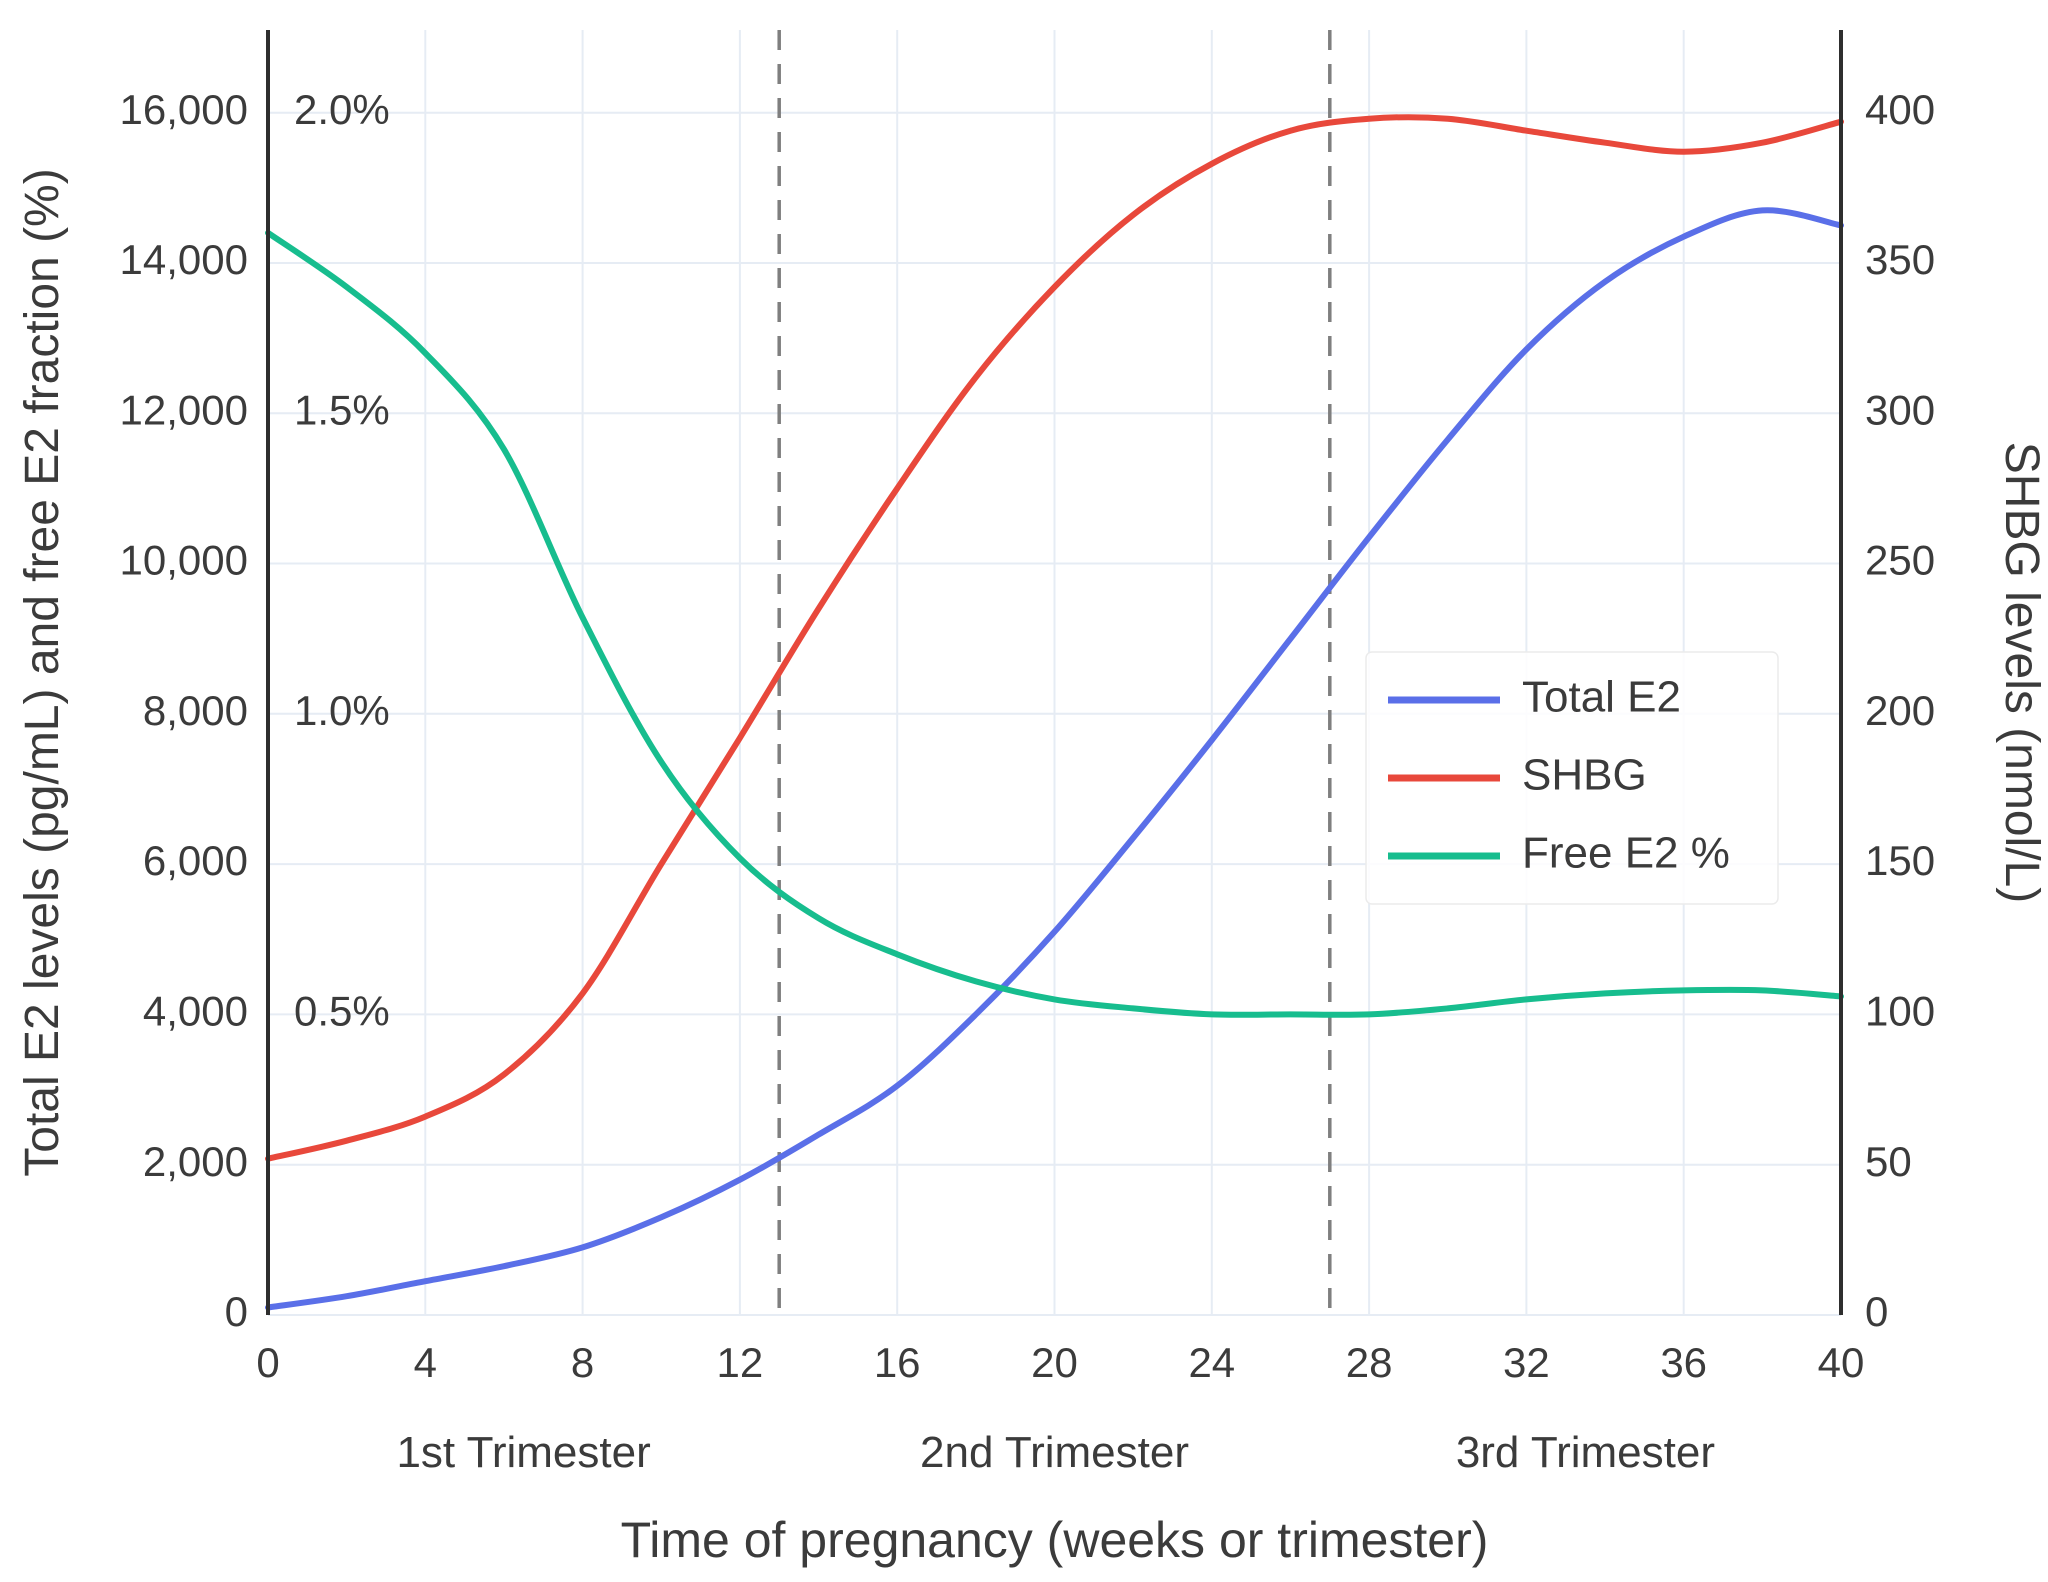  I want to click on svg-text: 150, so click(1900, 860).